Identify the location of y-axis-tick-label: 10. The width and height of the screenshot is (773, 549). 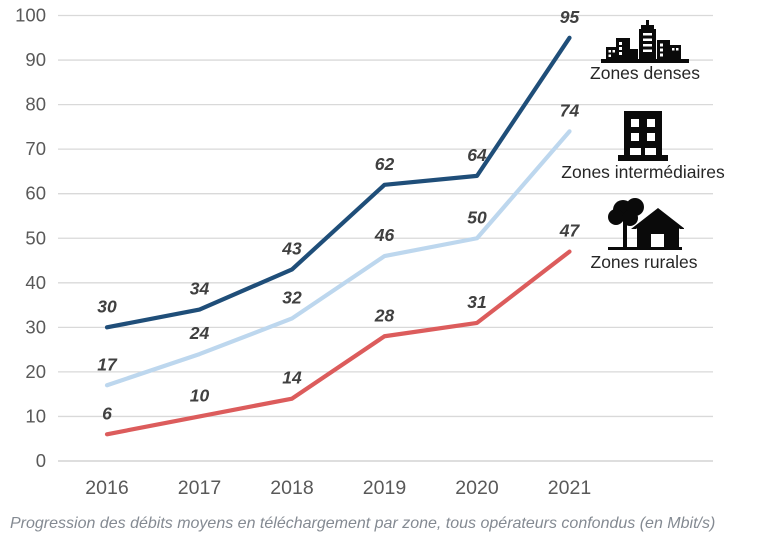
(35, 415).